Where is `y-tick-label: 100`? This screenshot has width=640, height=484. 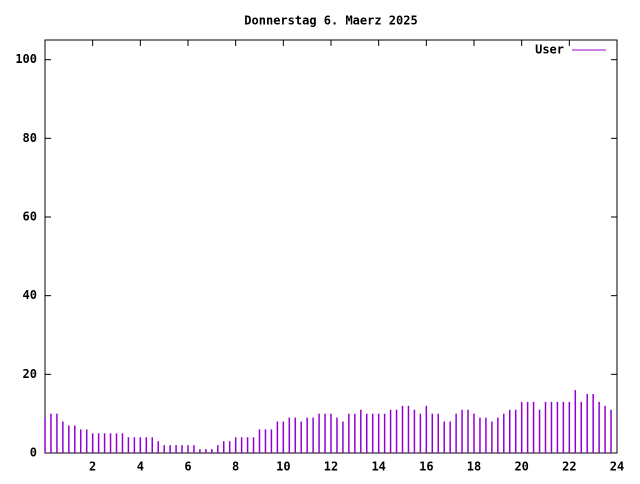
y-tick-label: 100 is located at coordinates (26, 59).